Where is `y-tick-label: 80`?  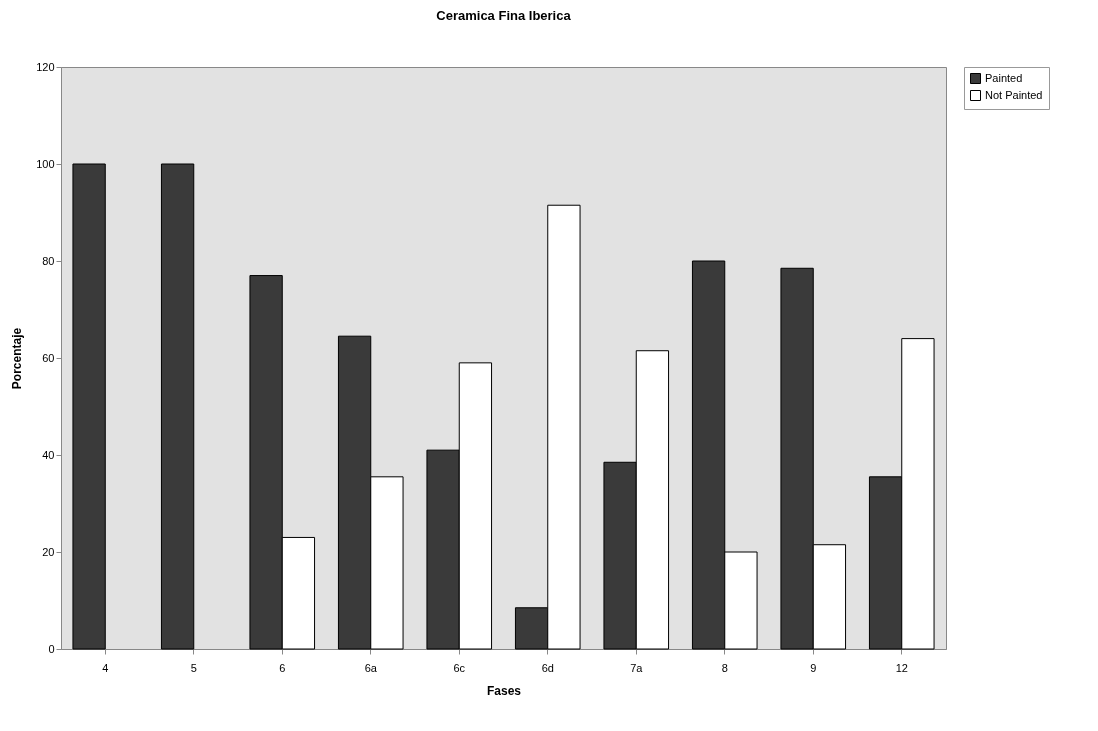 y-tick-label: 80 is located at coordinates (48, 260).